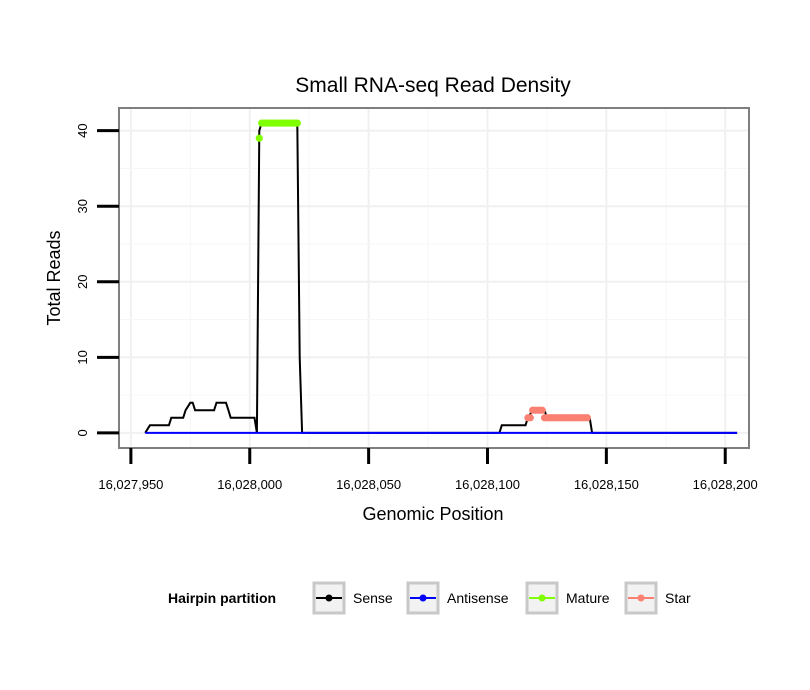  I want to click on y-tick-label: 10, so click(82, 357).